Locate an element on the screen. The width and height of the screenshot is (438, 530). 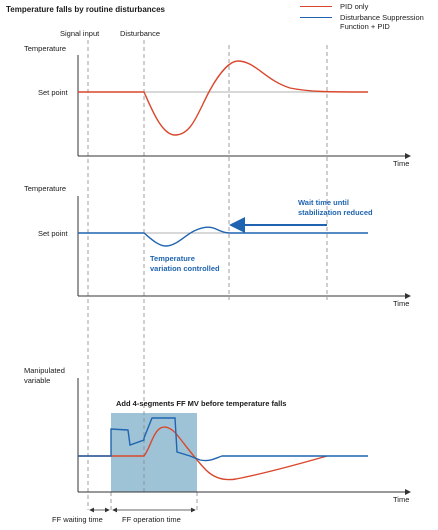
ff-operation-box is located at coordinates (154, 452).